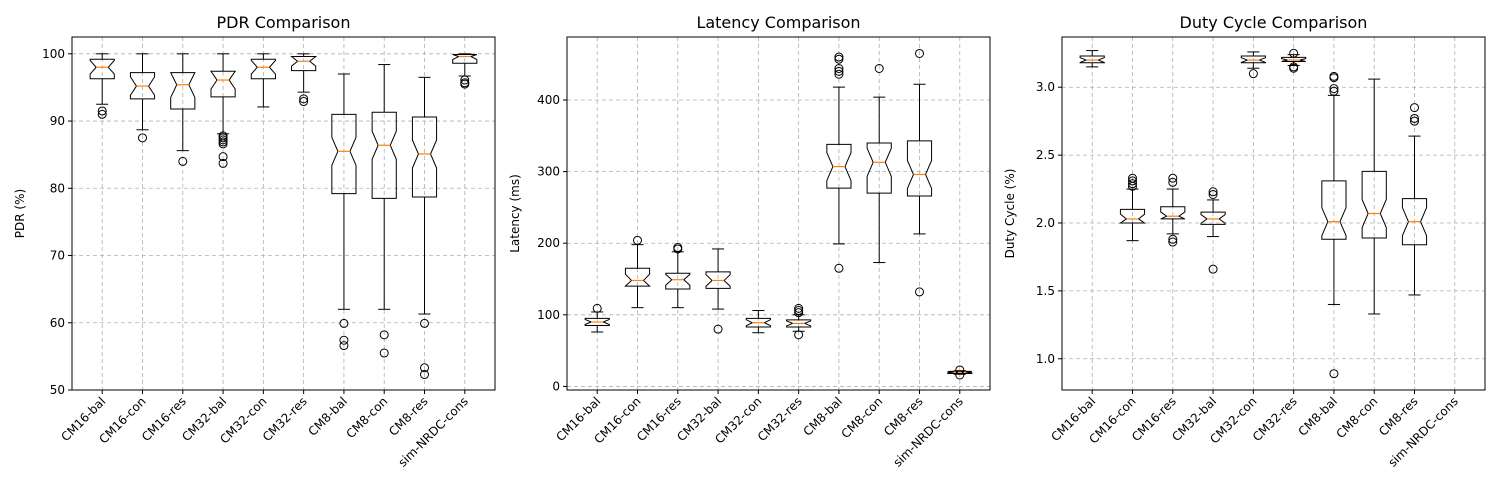 The height and width of the screenshot is (500, 1500). What do you see at coordinates (1274, 22) in the screenshot?
I see `chart-title: Duty Cycle Comparison` at bounding box center [1274, 22].